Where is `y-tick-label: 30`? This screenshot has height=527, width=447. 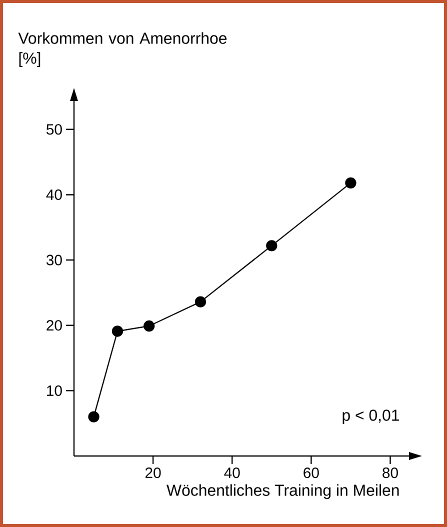 y-tick-label: 30 is located at coordinates (54, 260).